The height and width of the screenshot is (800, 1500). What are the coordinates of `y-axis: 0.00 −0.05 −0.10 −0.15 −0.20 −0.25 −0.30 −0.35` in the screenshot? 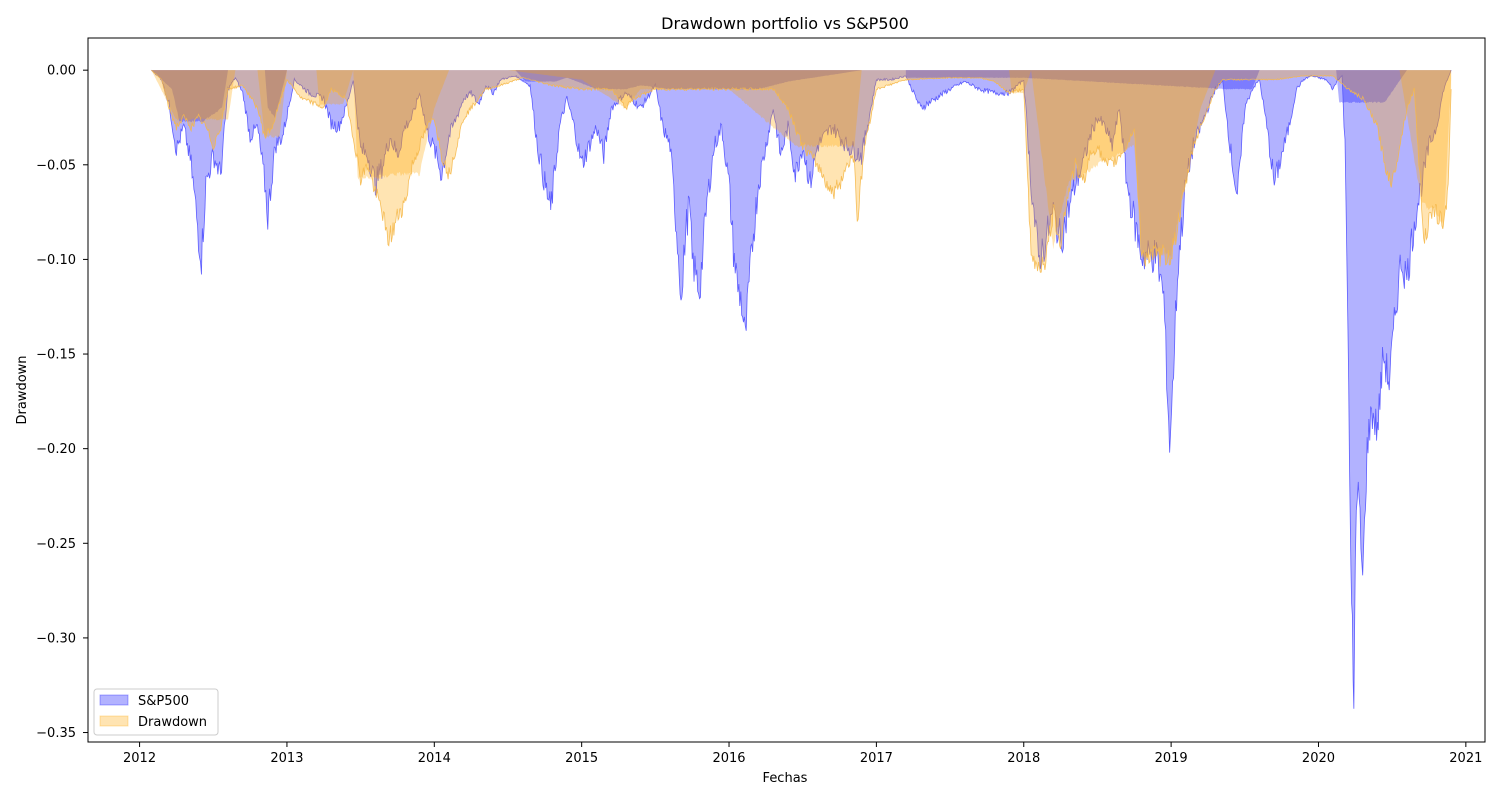 It's located at (62, 402).